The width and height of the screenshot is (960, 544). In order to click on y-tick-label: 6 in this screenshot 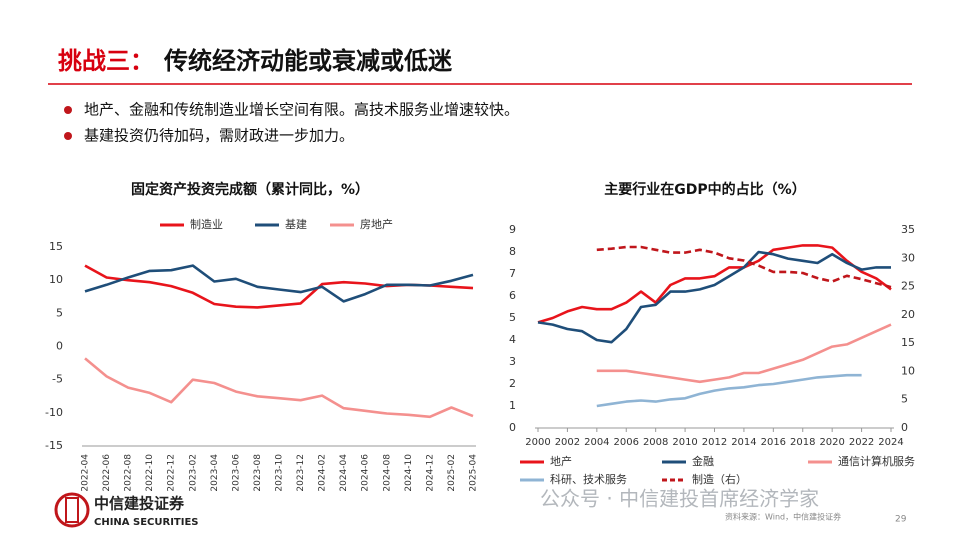, I will do `click(512, 295)`.